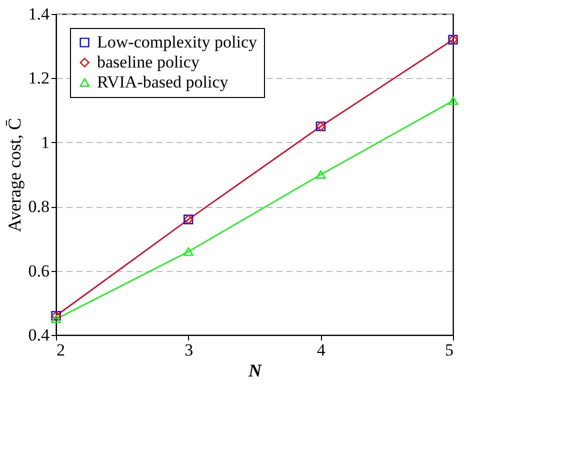  I want to click on x-tick-label: 3, so click(189, 350).